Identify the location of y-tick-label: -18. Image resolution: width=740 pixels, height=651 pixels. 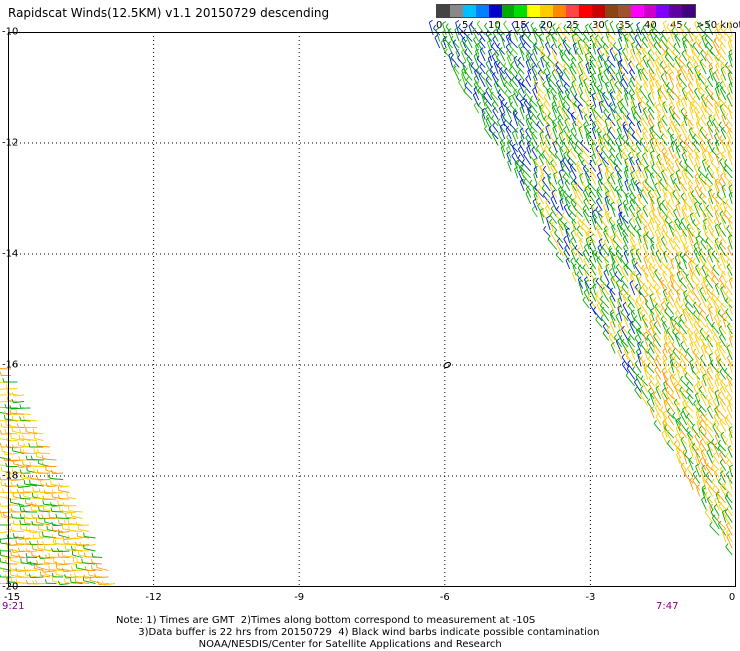
(10, 476).